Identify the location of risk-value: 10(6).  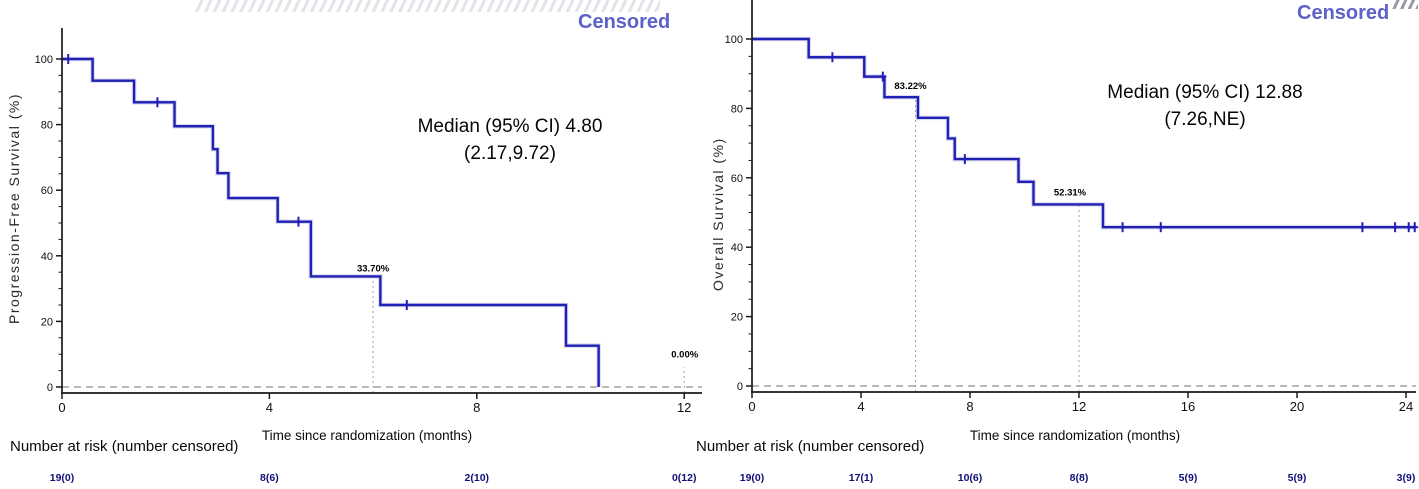
(970, 478).